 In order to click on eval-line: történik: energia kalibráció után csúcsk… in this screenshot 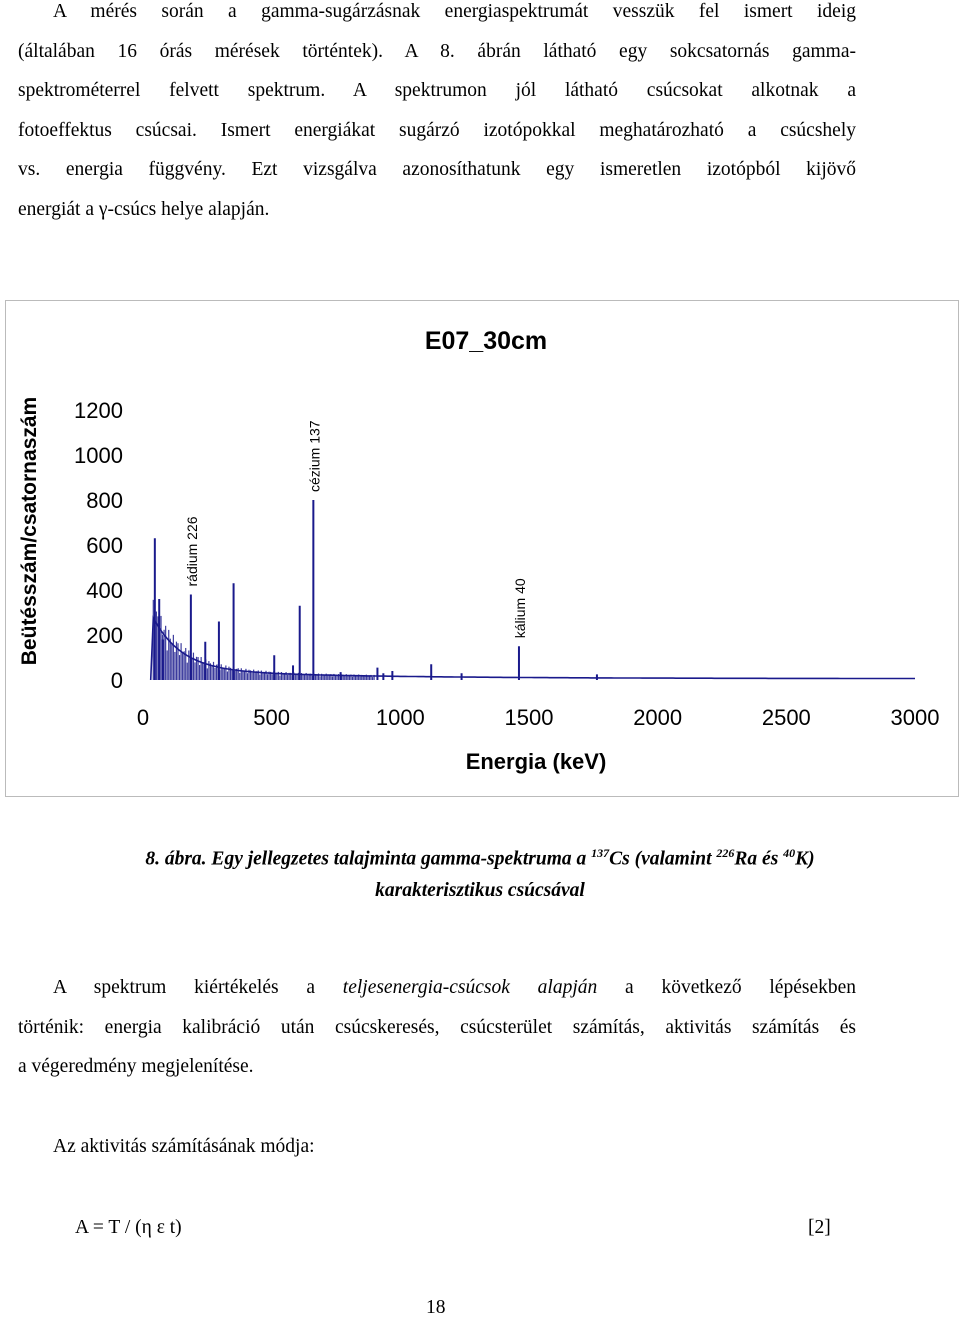, I will do `click(437, 1027)`.